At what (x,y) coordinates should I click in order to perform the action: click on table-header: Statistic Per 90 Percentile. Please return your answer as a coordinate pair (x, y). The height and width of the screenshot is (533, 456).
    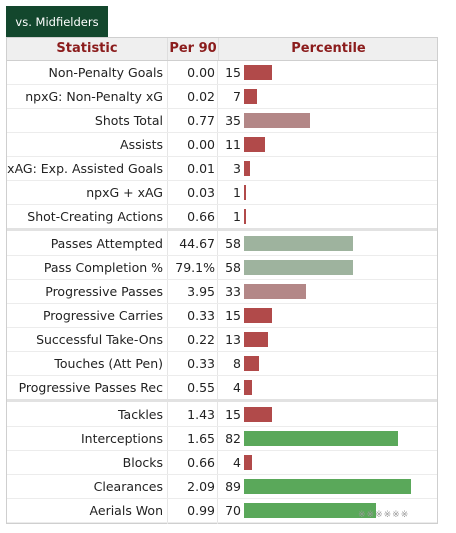
    Looking at the image, I should click on (222, 49).